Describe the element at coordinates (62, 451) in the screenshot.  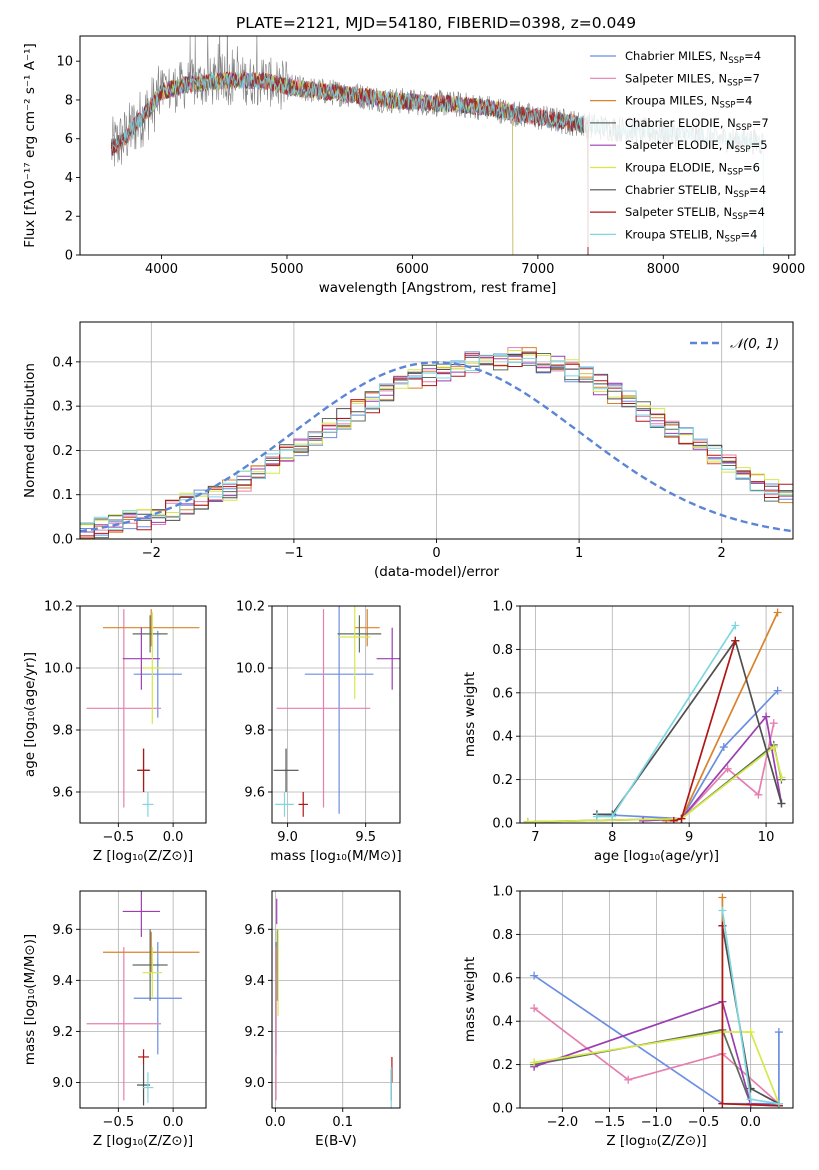
I see `residuals-ytick-label: 0.2` at that location.